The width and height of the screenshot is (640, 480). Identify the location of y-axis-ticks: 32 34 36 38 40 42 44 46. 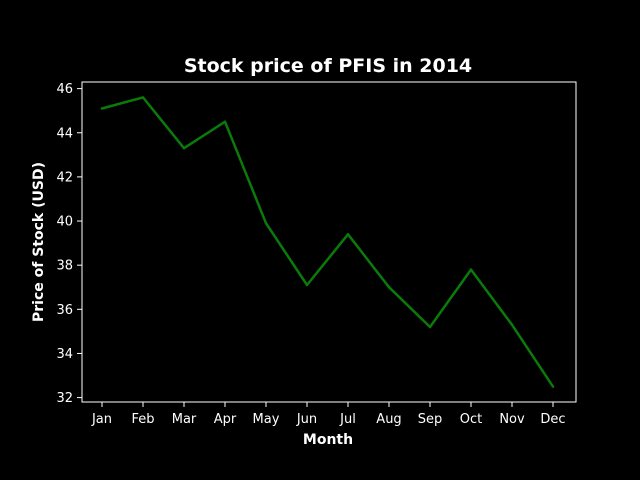
(69, 244).